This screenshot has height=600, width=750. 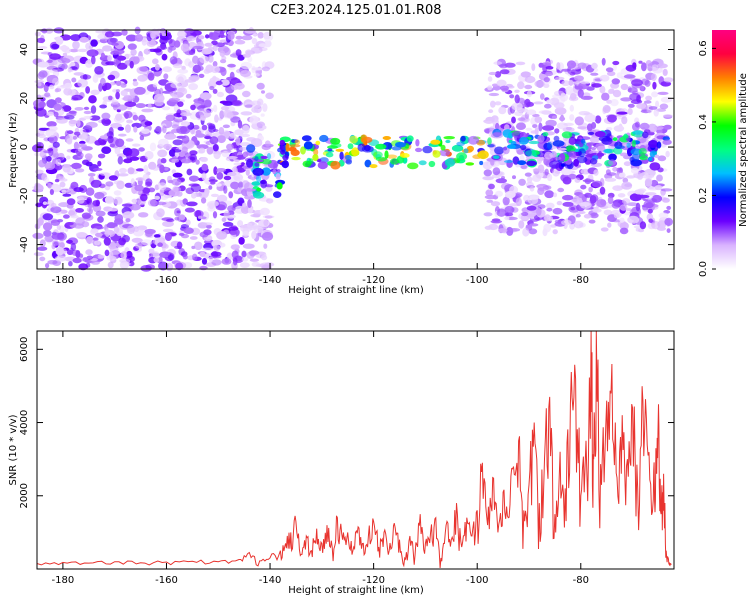 I want to click on colorbar-ticks: 0.0 0.2 0.4 0.6, so click(x=707, y=158).